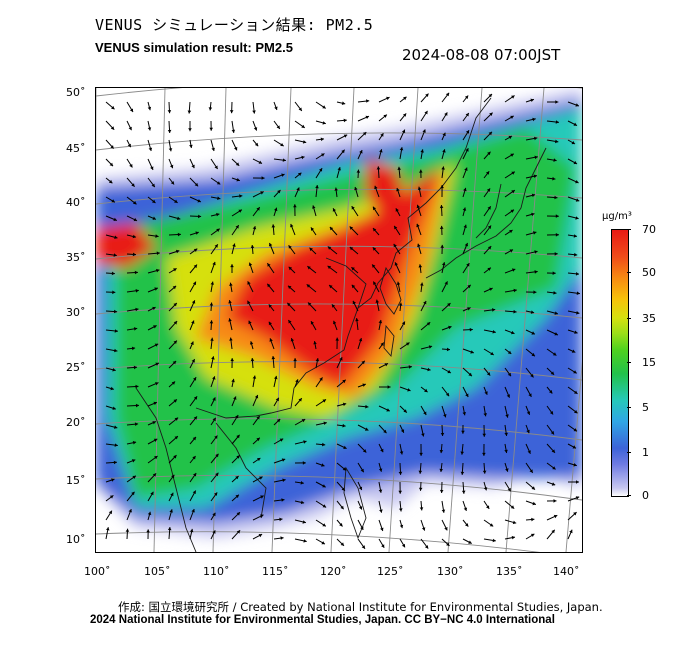 This screenshot has width=700, height=649. Describe the element at coordinates (76, 312) in the screenshot. I see `lat-label-30: 30˚` at that location.